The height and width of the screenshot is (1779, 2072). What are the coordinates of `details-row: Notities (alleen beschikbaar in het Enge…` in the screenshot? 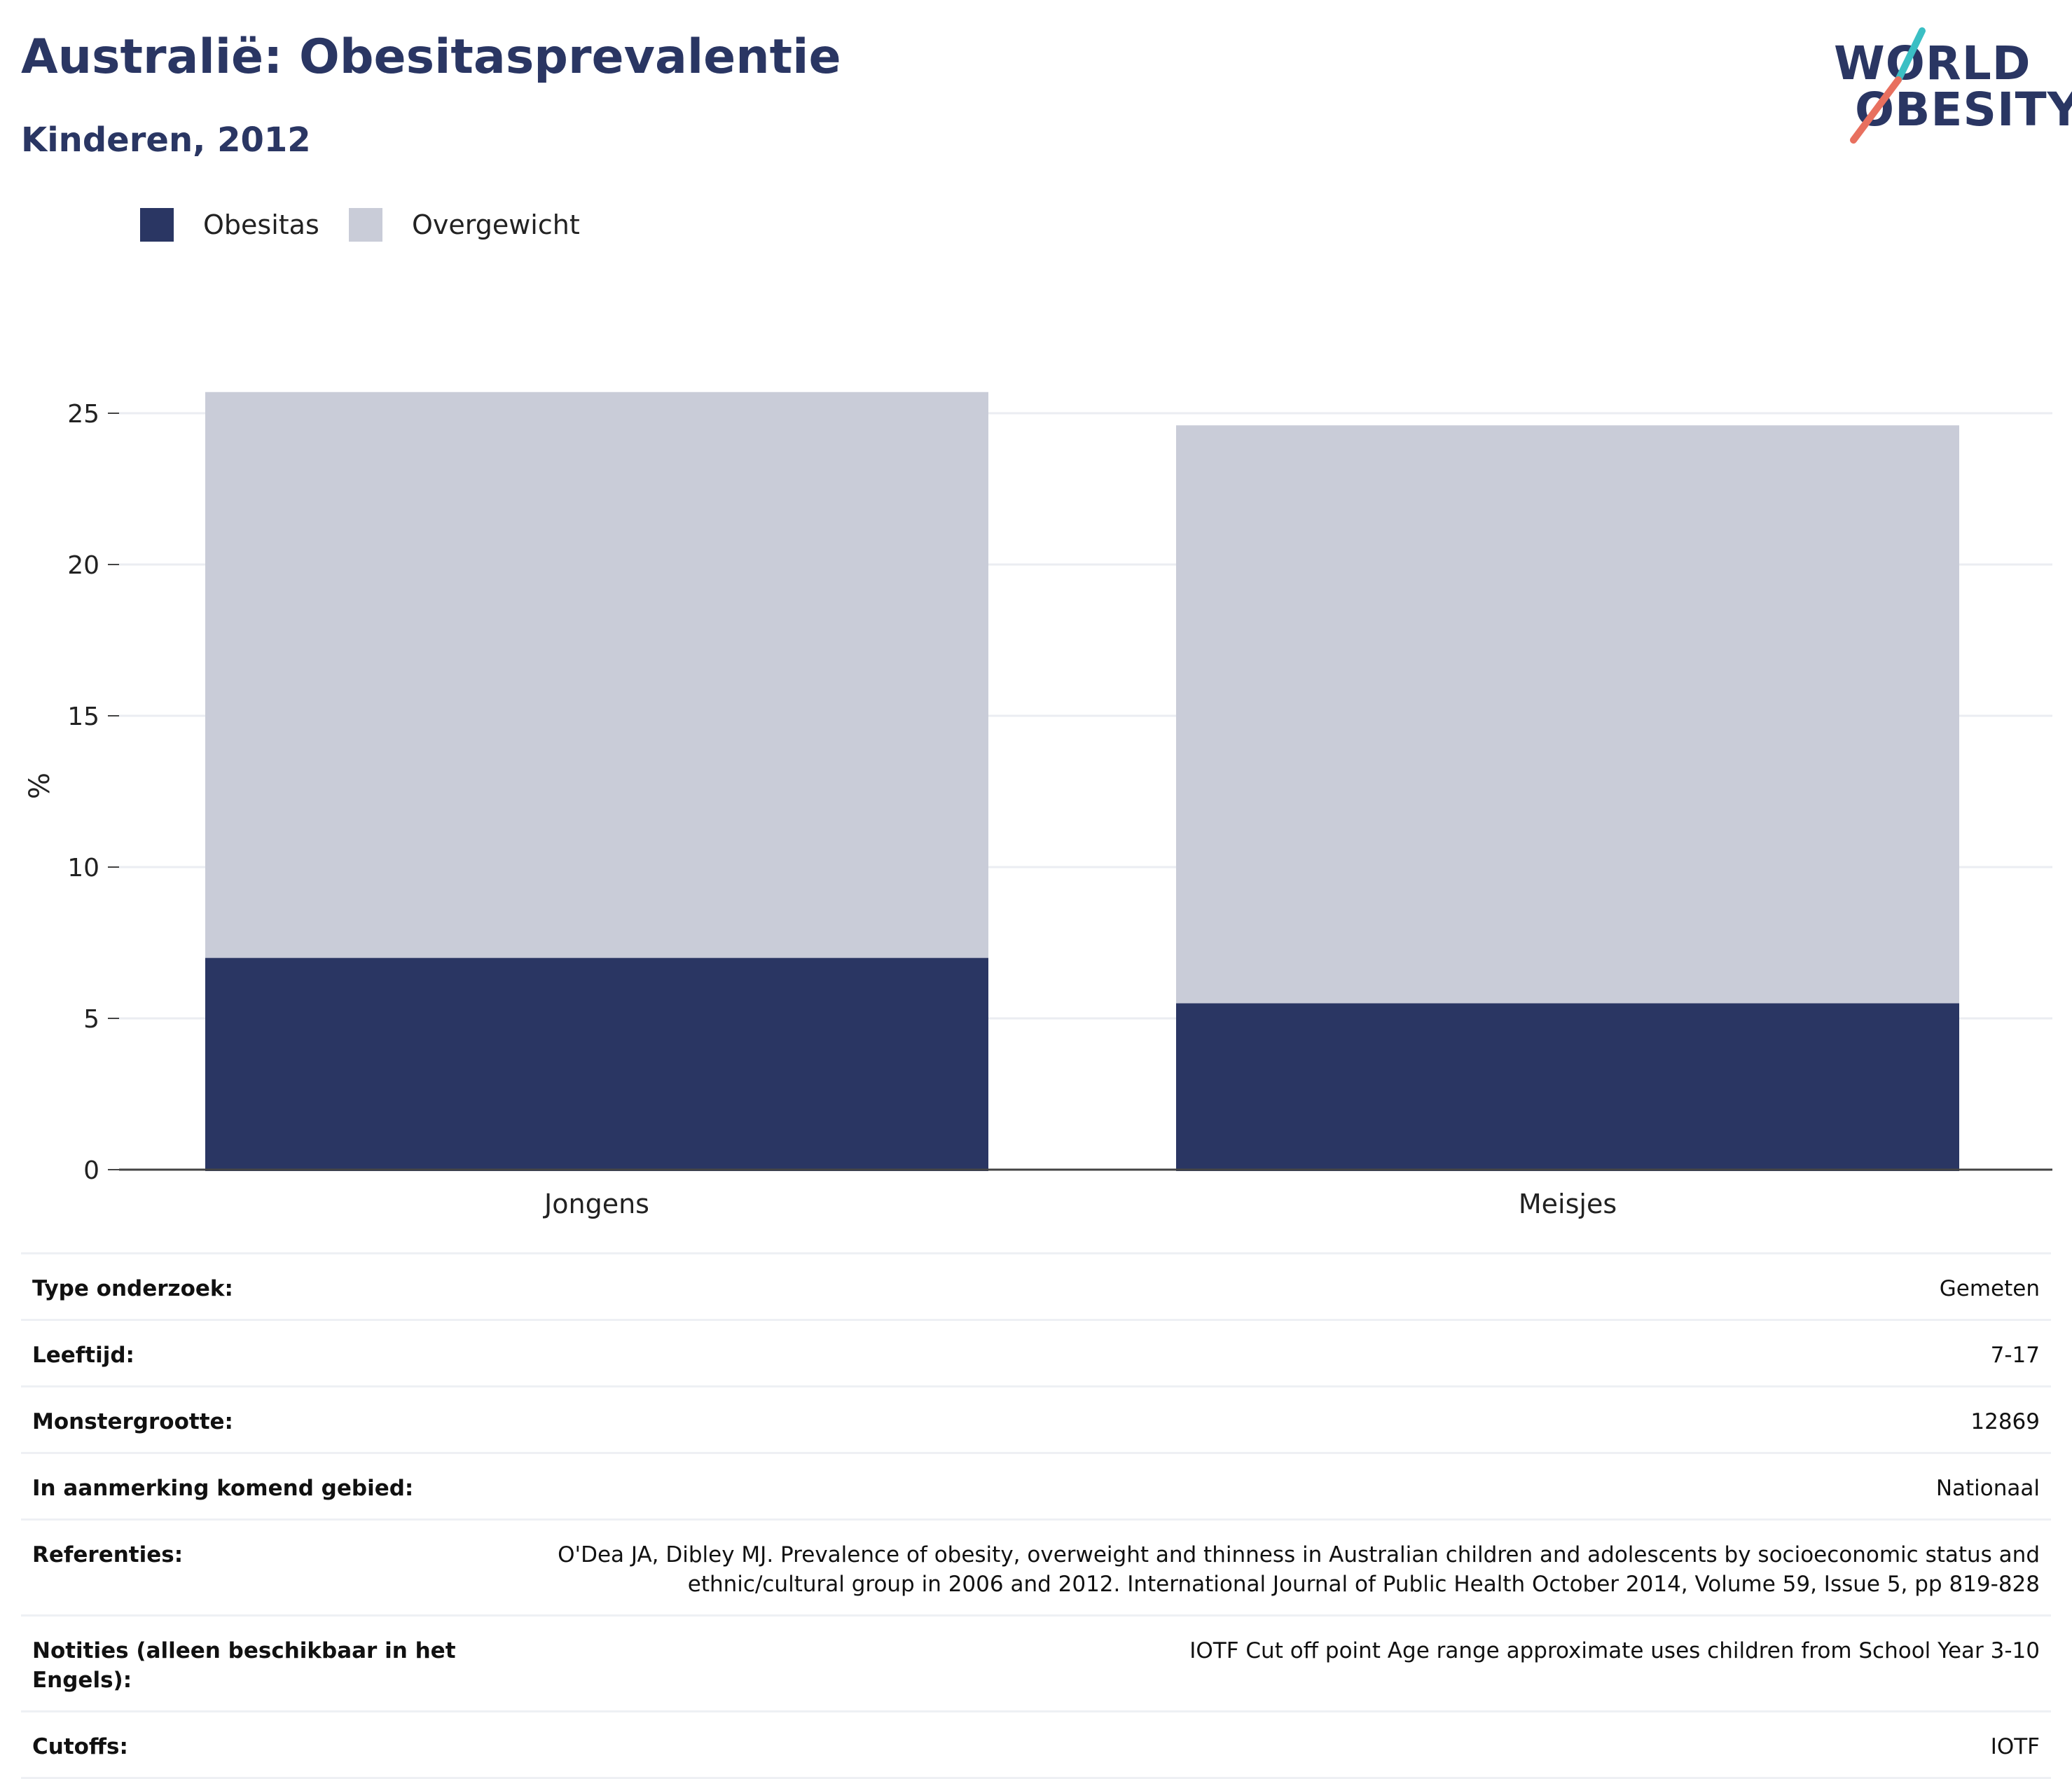 It's located at (1036, 1662).